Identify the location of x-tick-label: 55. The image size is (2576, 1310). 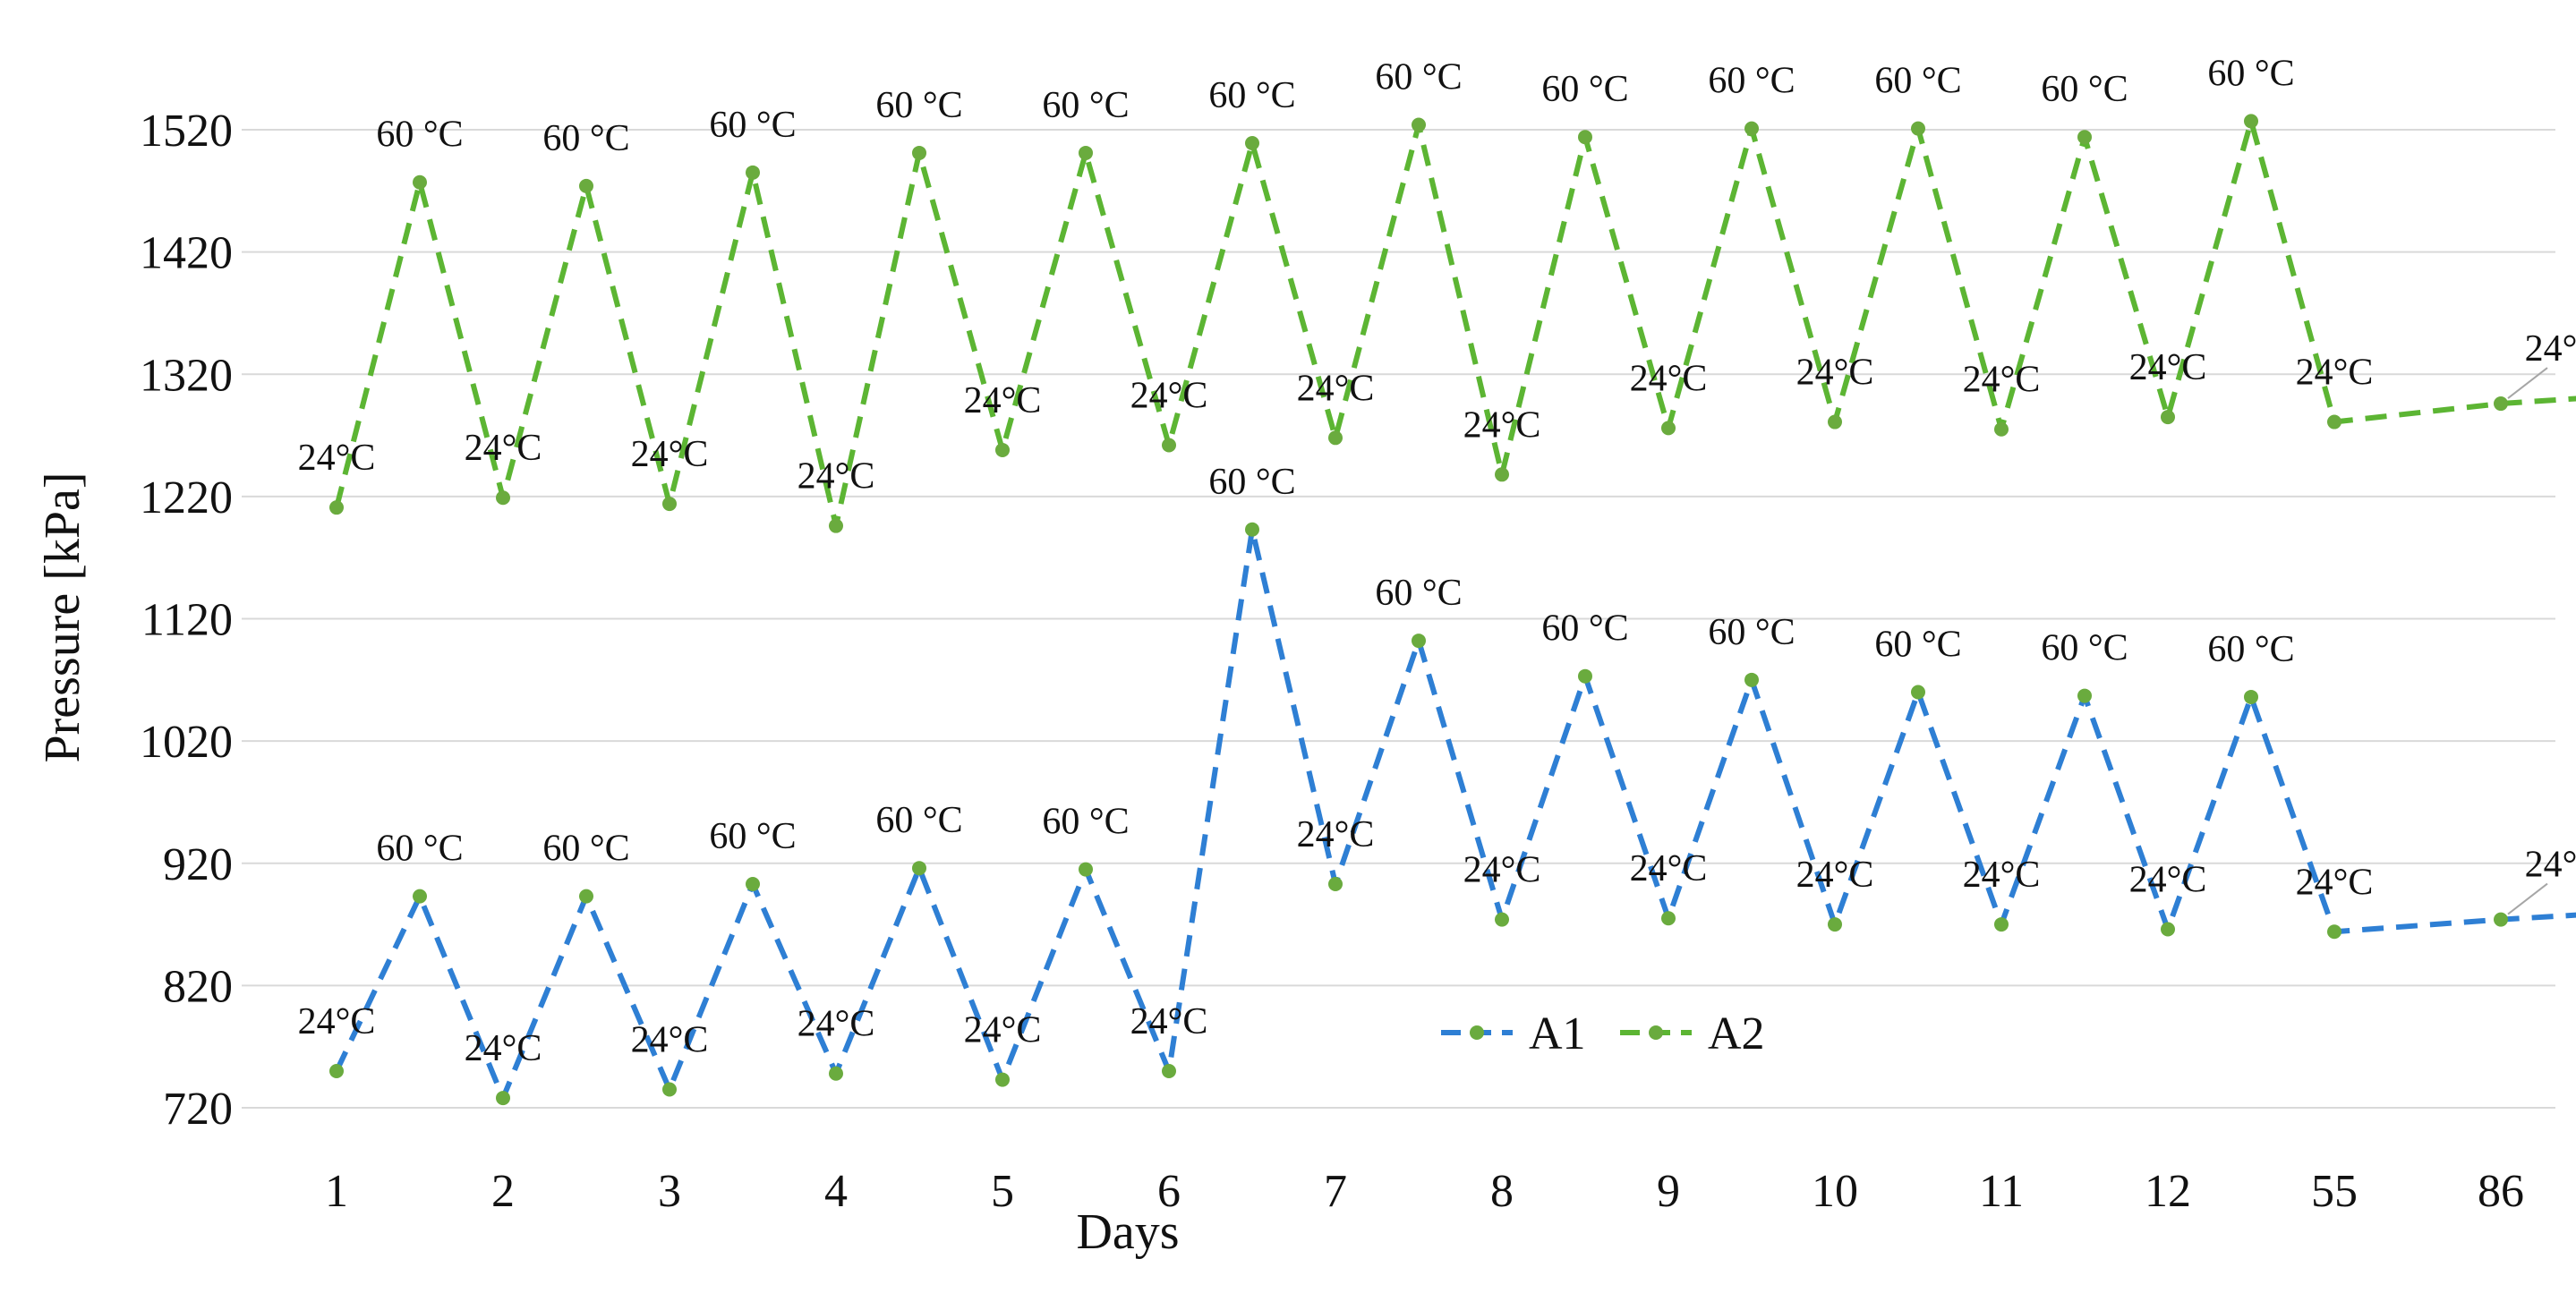
(2334, 1191).